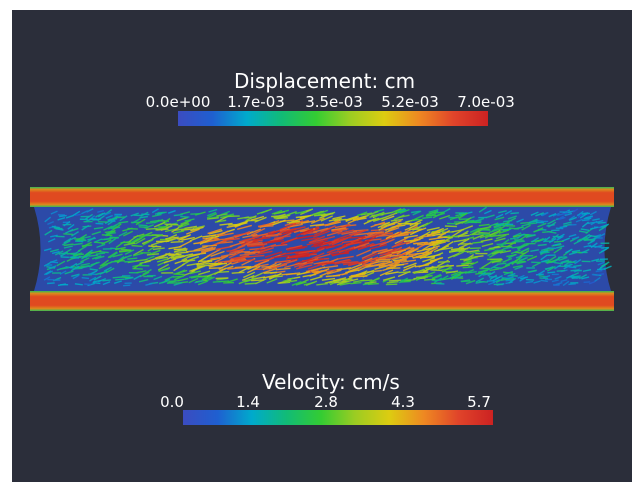 Image resolution: width=635 pixels, height=486 pixels. I want to click on displacement-tick-label: 0.0e+00, so click(178, 102).